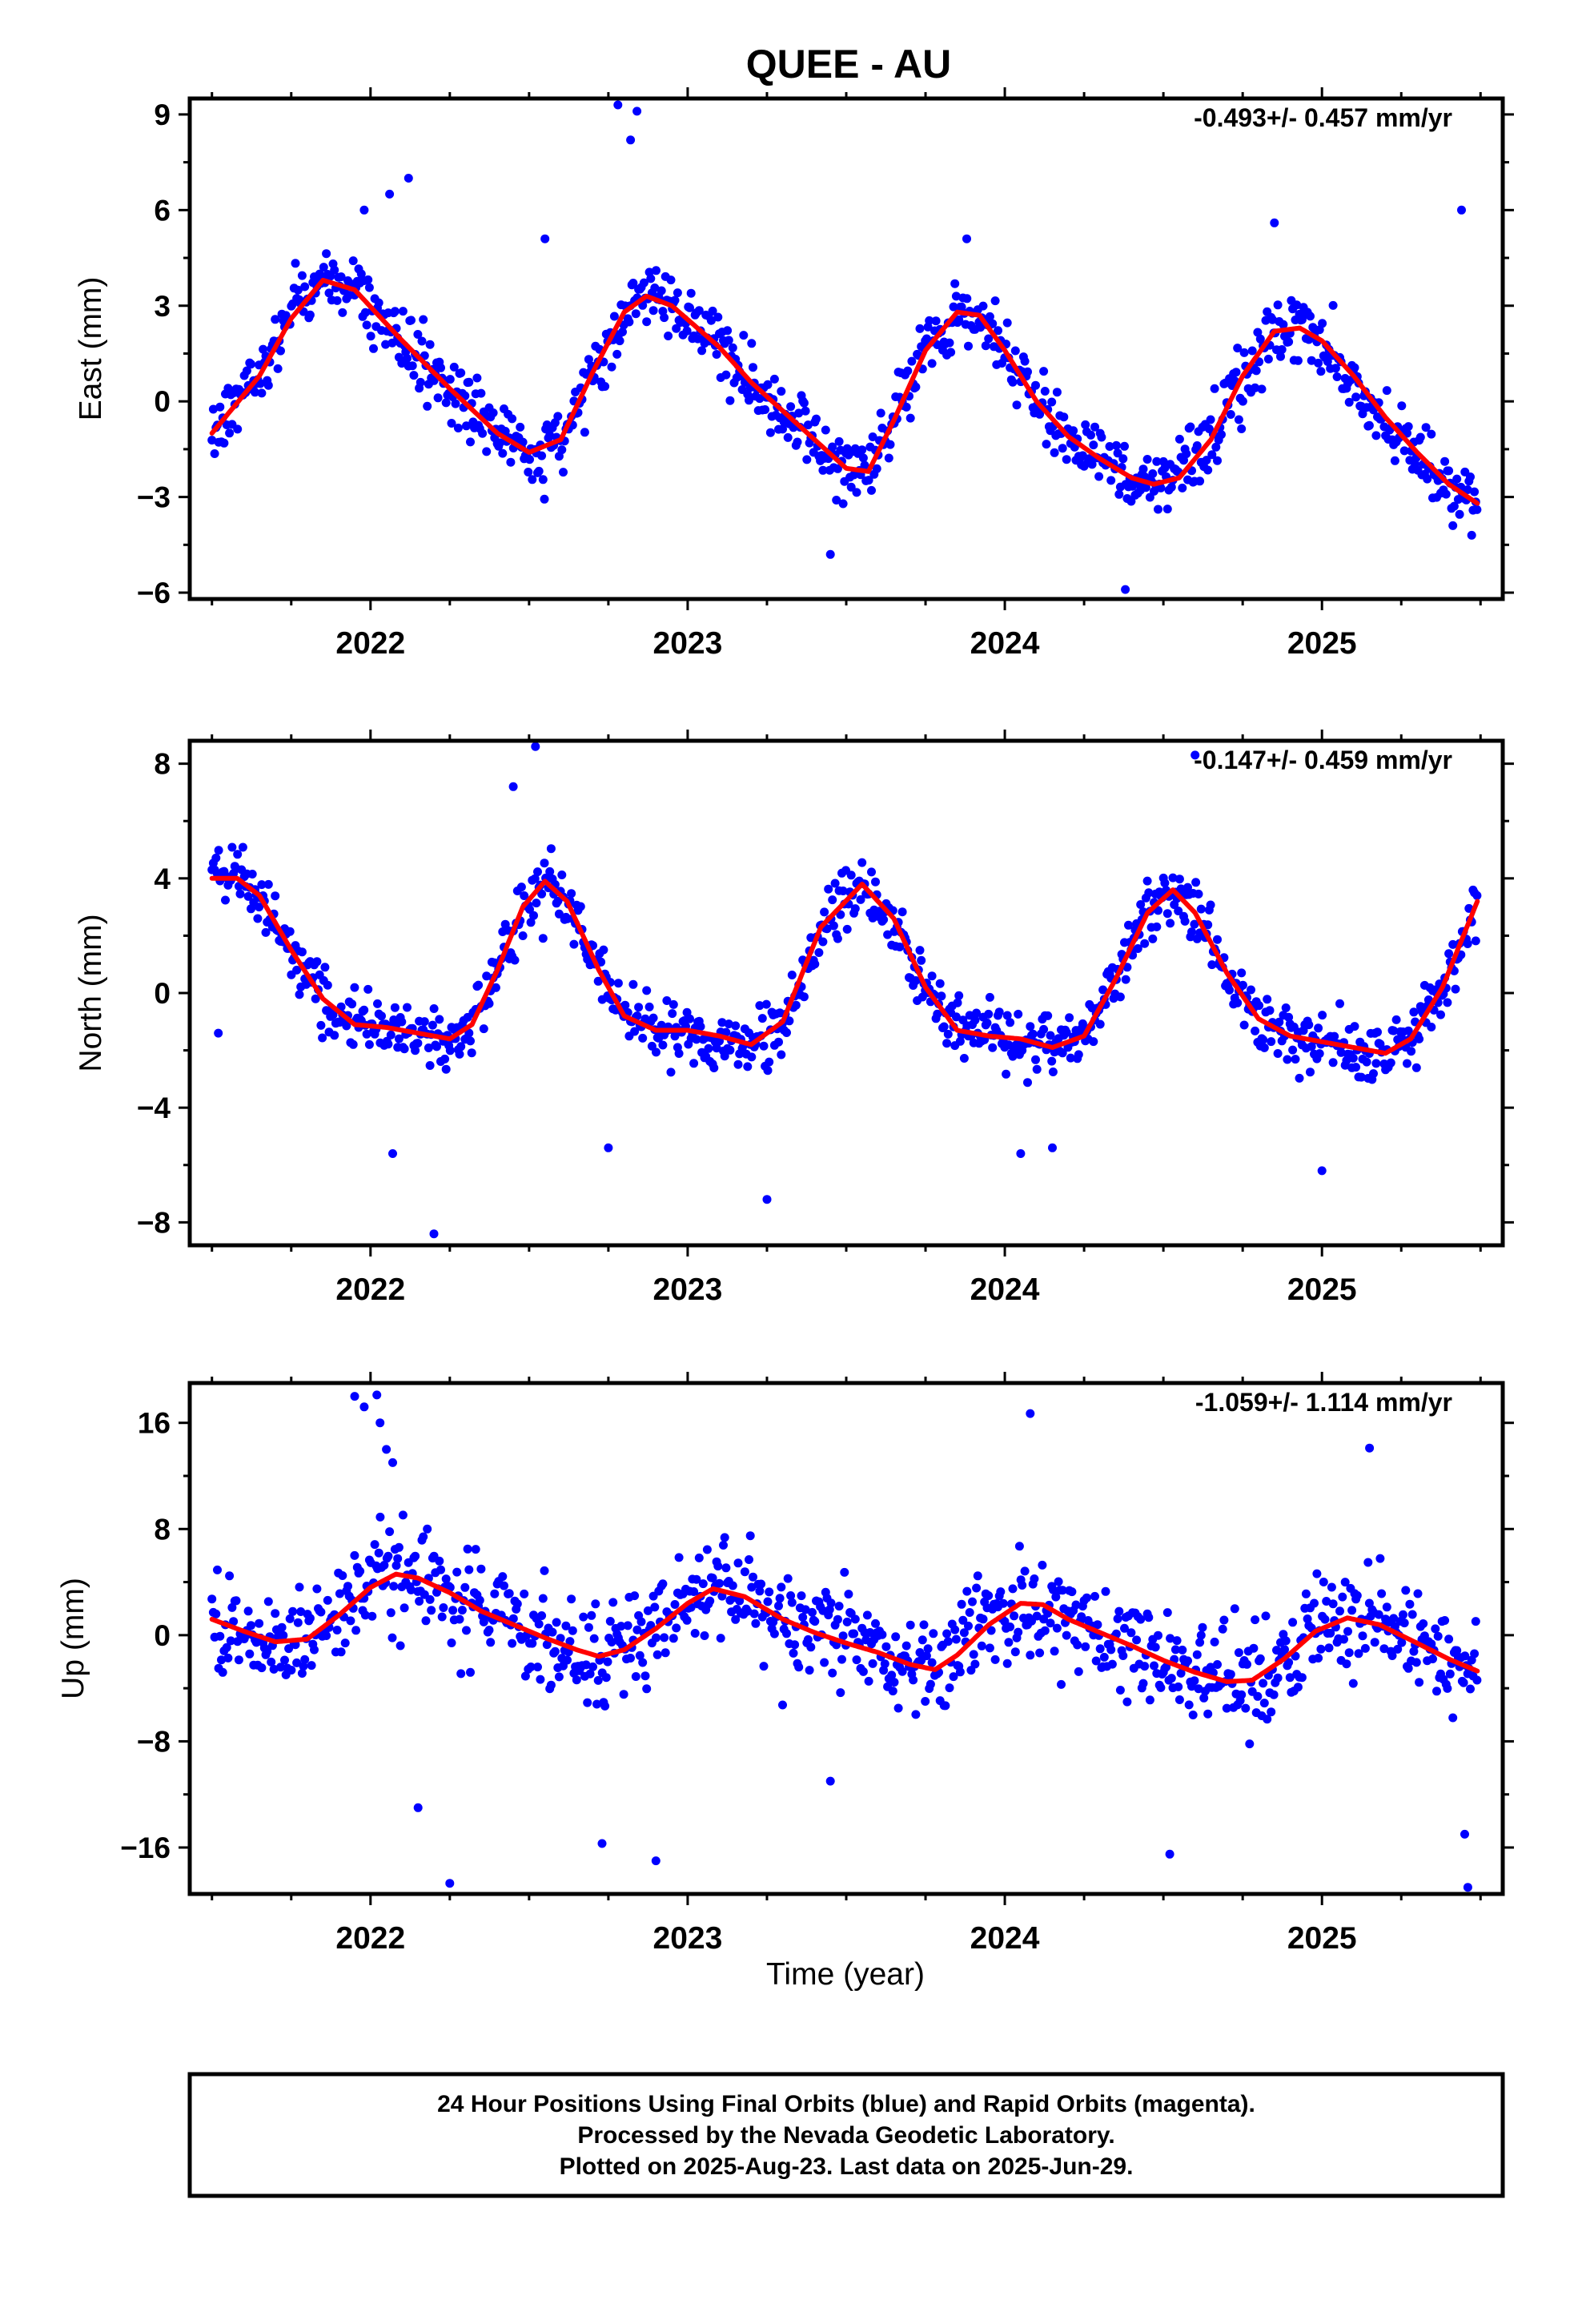 The height and width of the screenshot is (2324, 1582). I want to click on fit-line, so click(845, 965).